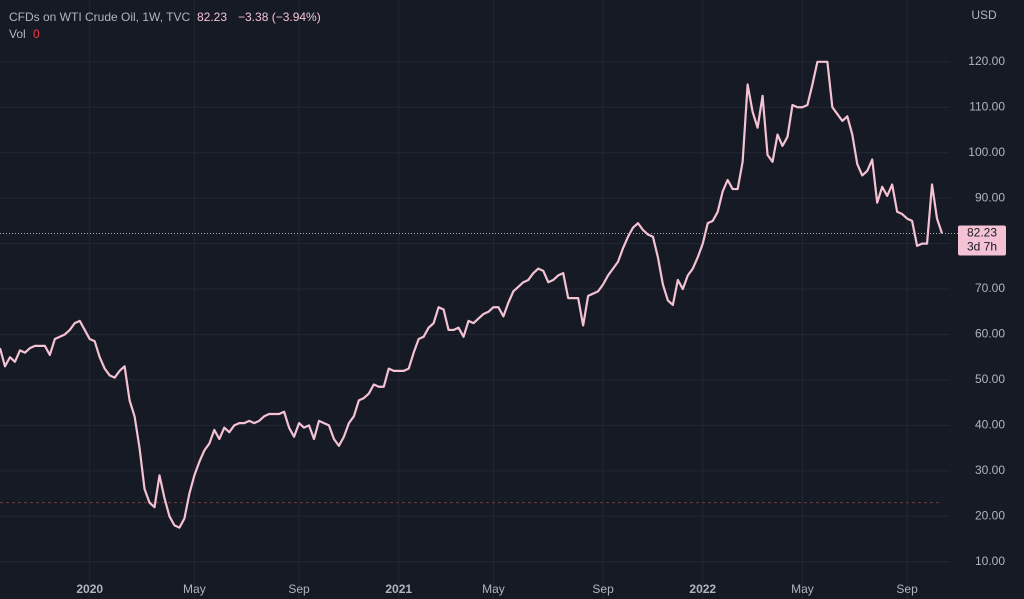 This screenshot has width=1024, height=599. Describe the element at coordinates (990, 197) in the screenshot. I see `y-tick-label: 90.00` at that location.